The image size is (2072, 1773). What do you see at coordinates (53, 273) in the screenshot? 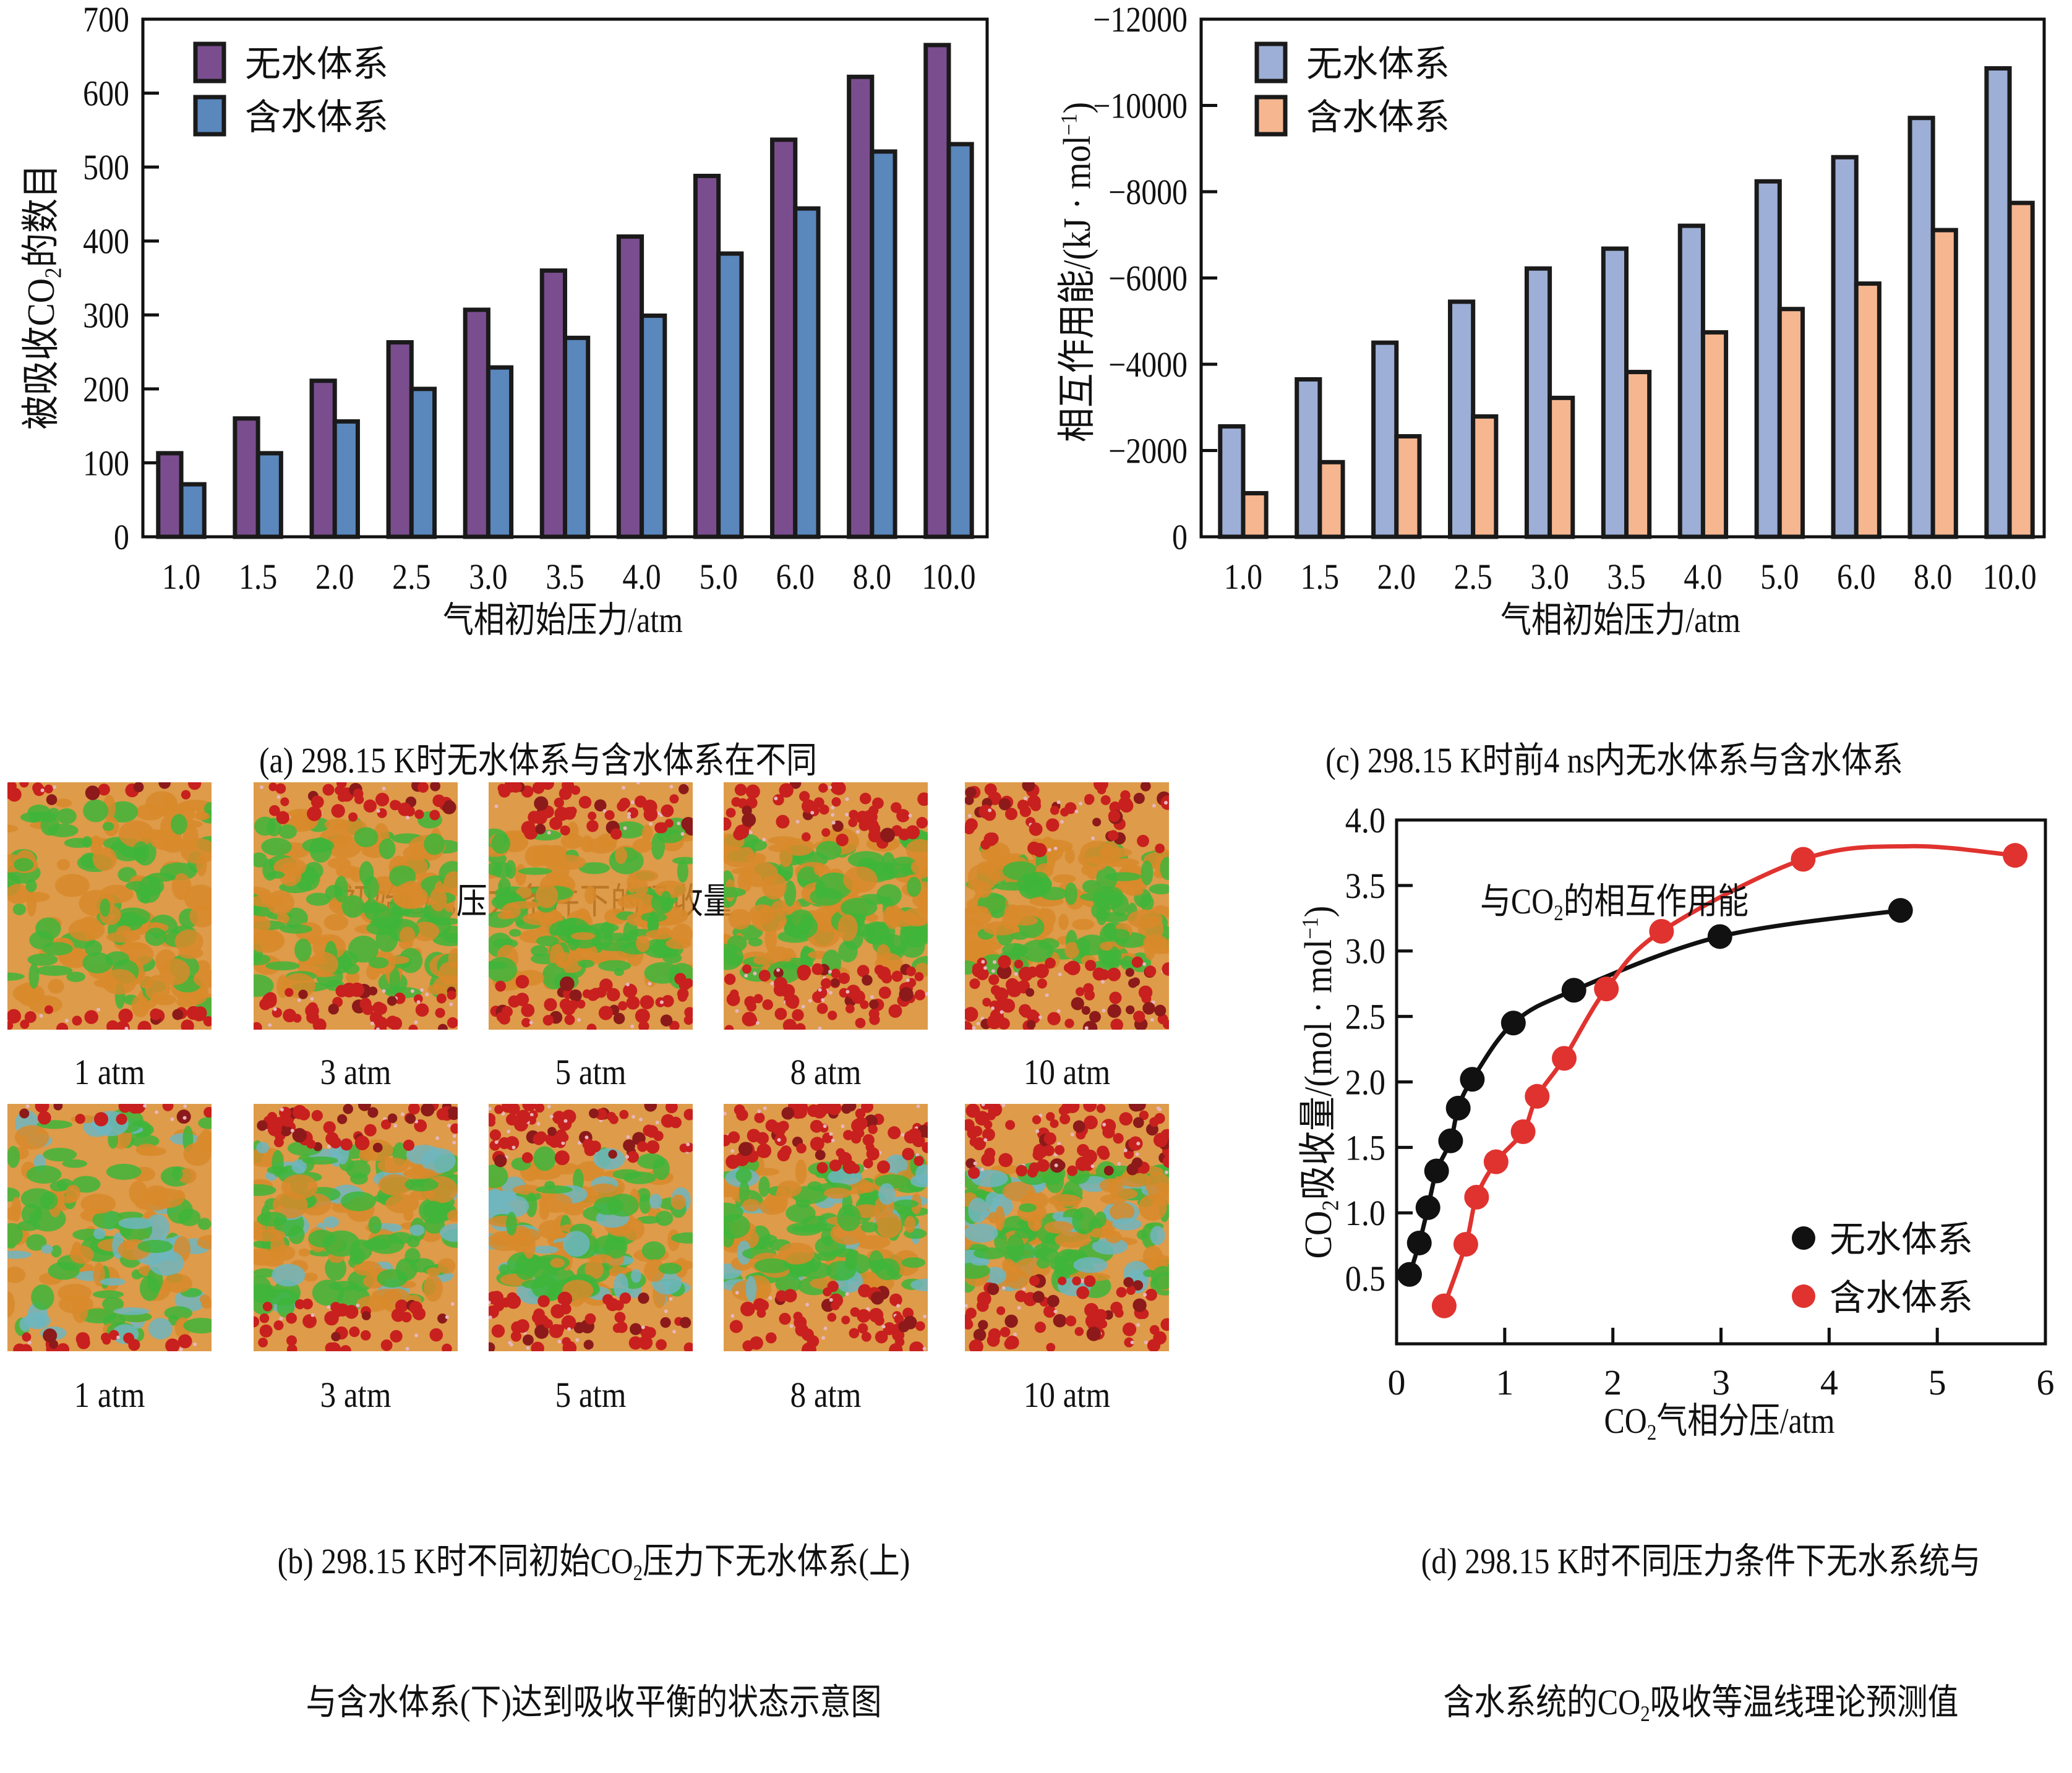
I see `ylabel-subscript: 2` at bounding box center [53, 273].